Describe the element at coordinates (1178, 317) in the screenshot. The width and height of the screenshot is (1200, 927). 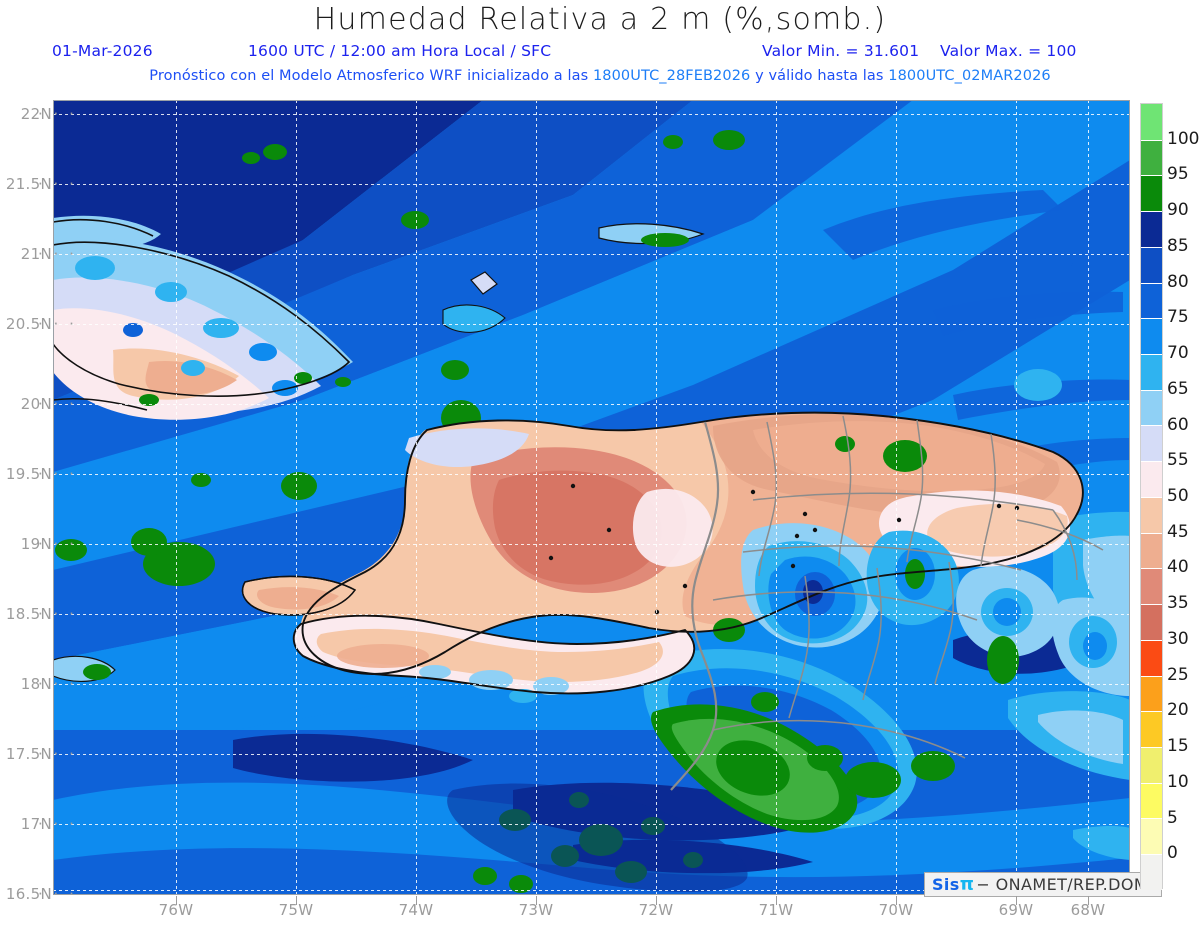
I see `colorbar-tick-label: 75` at that location.